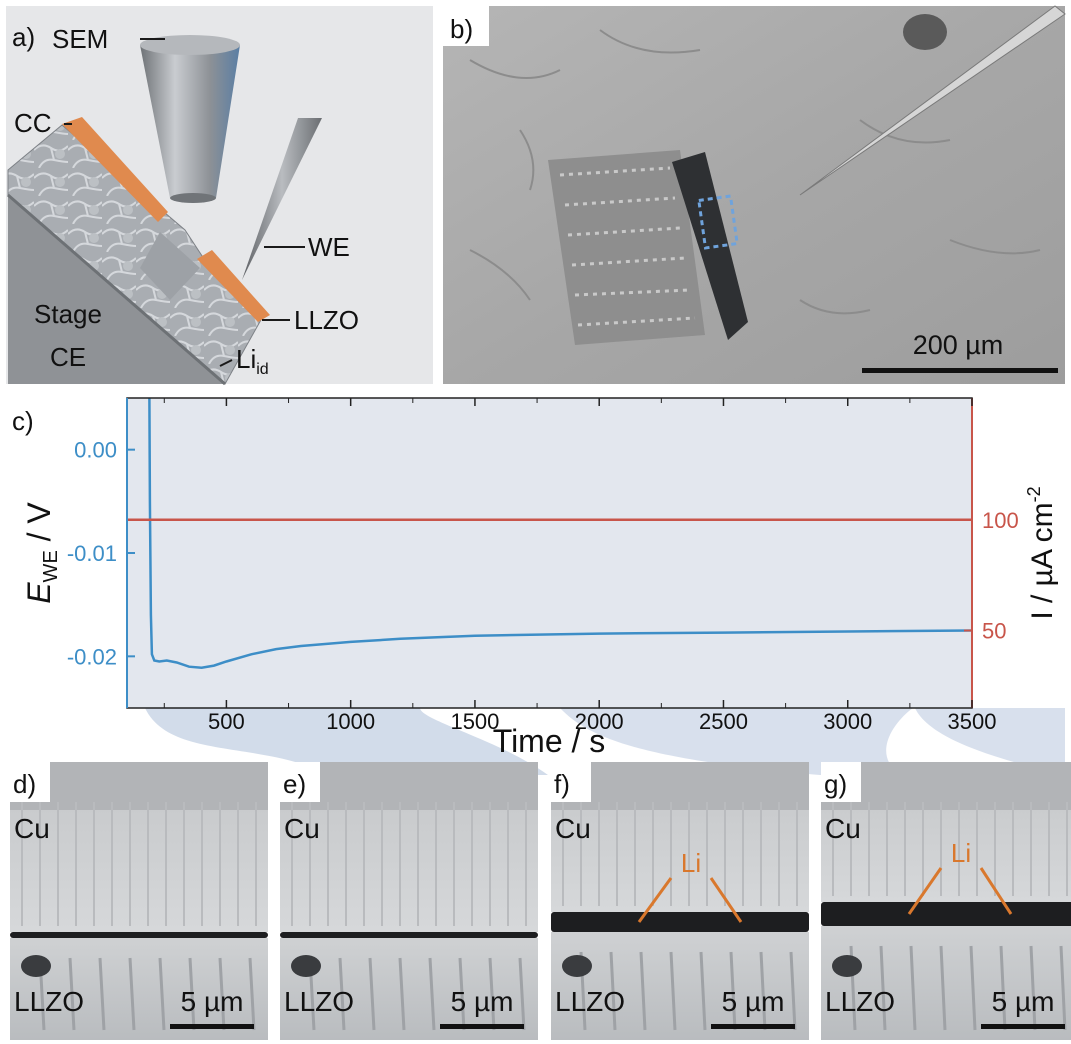  What do you see at coordinates (1041, 552) in the screenshot?
I see `right-y-axis-label: I / µA cm-2` at bounding box center [1041, 552].